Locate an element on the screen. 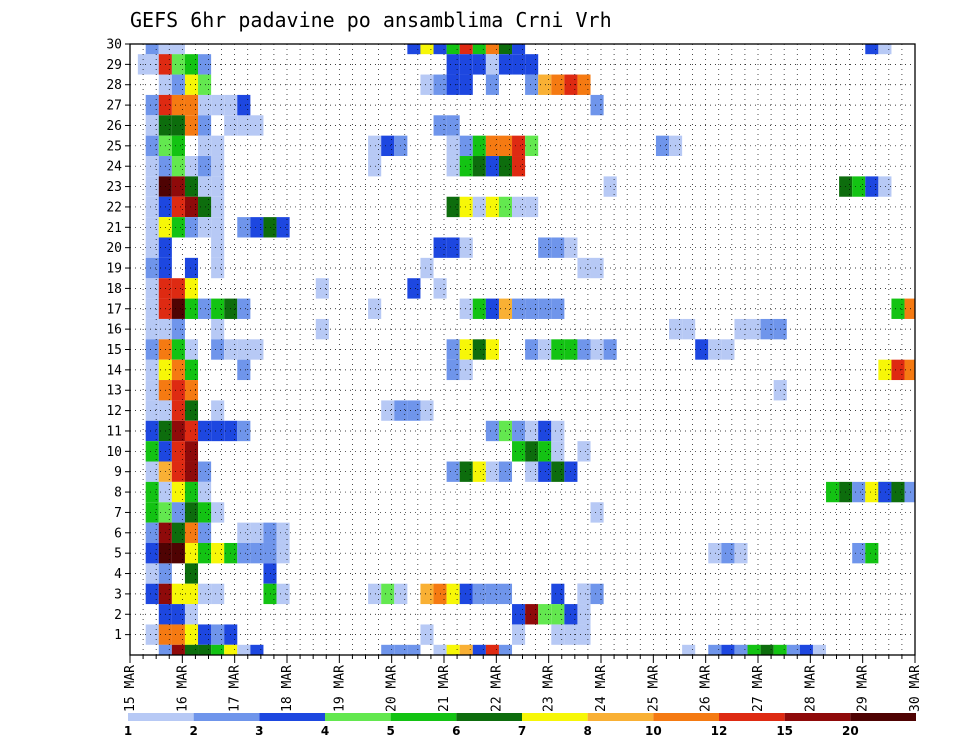  y-tick-label: 11 is located at coordinates (114, 431).